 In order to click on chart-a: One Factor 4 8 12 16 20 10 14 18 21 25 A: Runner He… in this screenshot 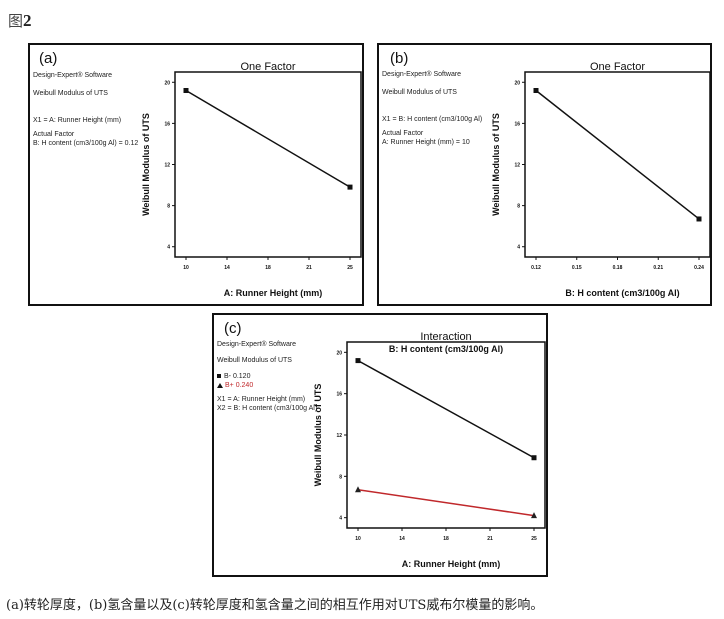, I will do `click(251, 179)`.